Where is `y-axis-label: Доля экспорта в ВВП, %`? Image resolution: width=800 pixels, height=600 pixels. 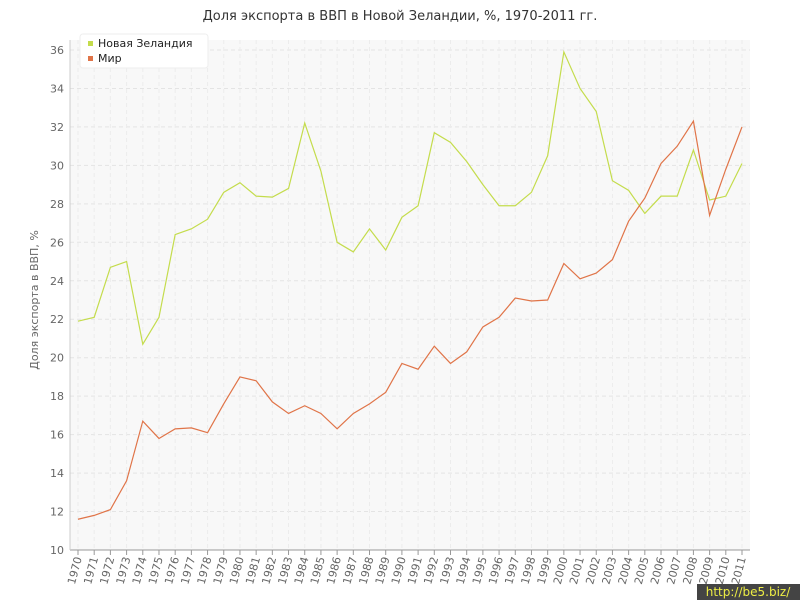 y-axis-label: Доля экспорта в ВВП, % is located at coordinates (34, 300).